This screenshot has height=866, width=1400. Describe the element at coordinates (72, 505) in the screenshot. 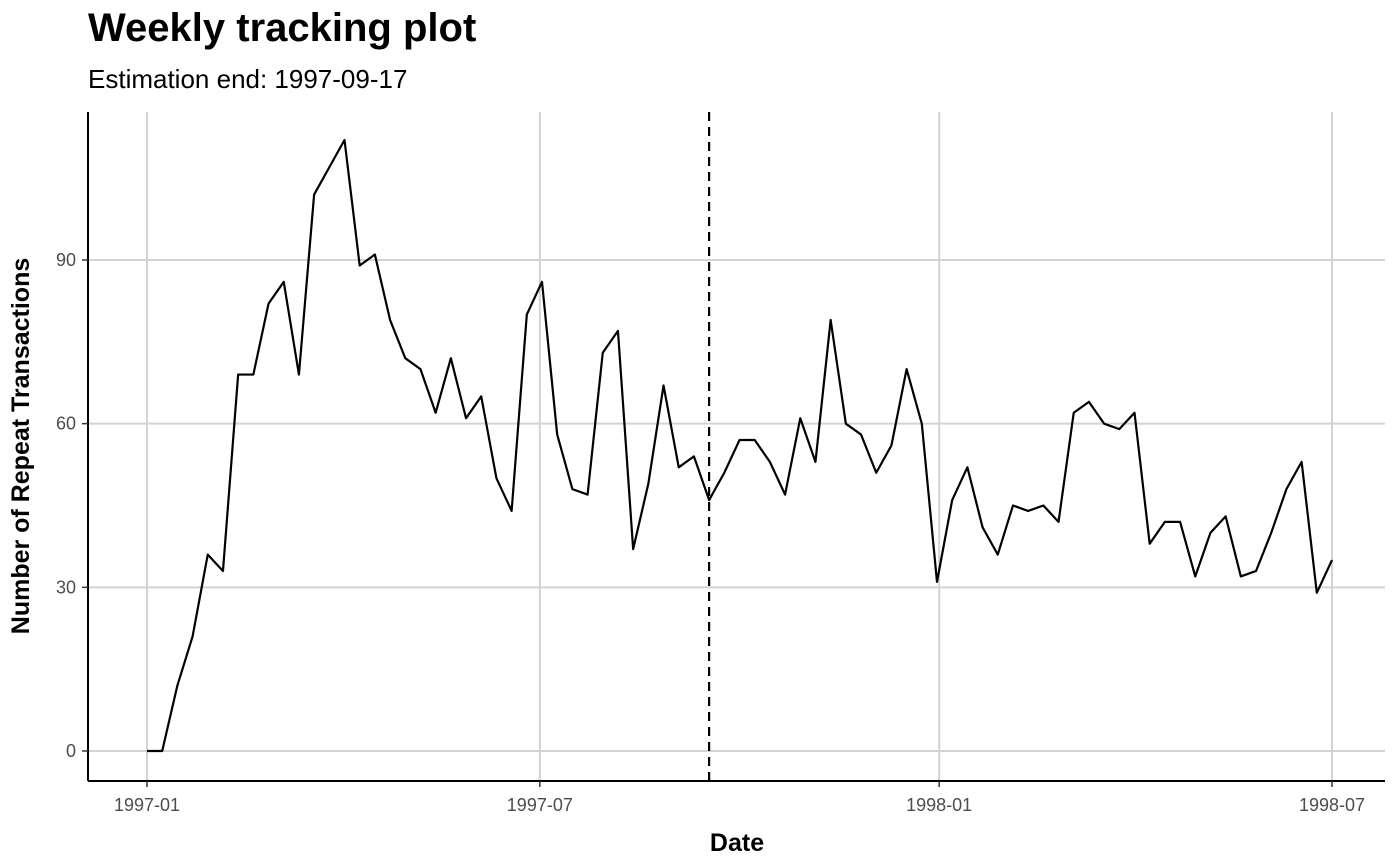

I see `y-axis-ticks: 0 30 60 90` at that location.